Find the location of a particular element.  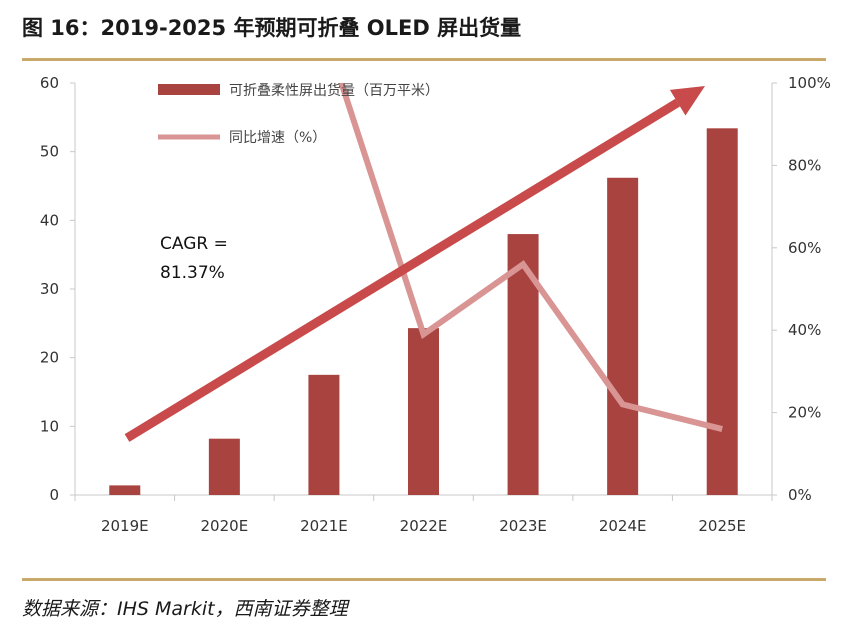

y-right-tick-label: 60% is located at coordinates (804, 248).